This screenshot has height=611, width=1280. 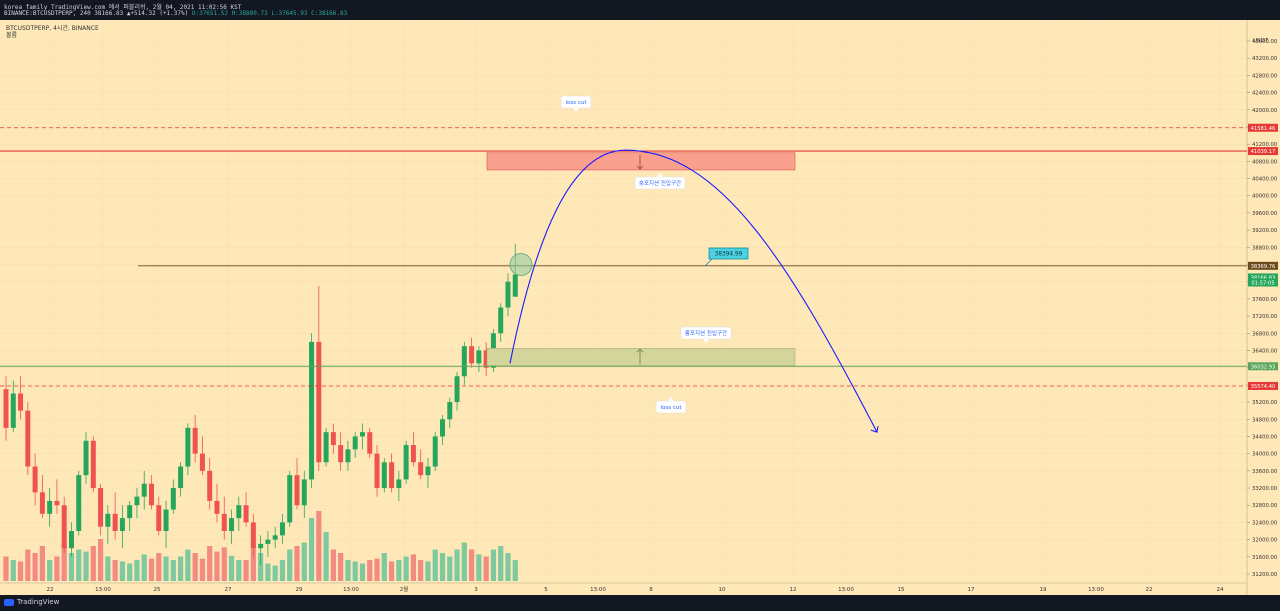 What do you see at coordinates (1263, 387) in the screenshot?
I see `price-label-text: 35574.40` at bounding box center [1263, 387].